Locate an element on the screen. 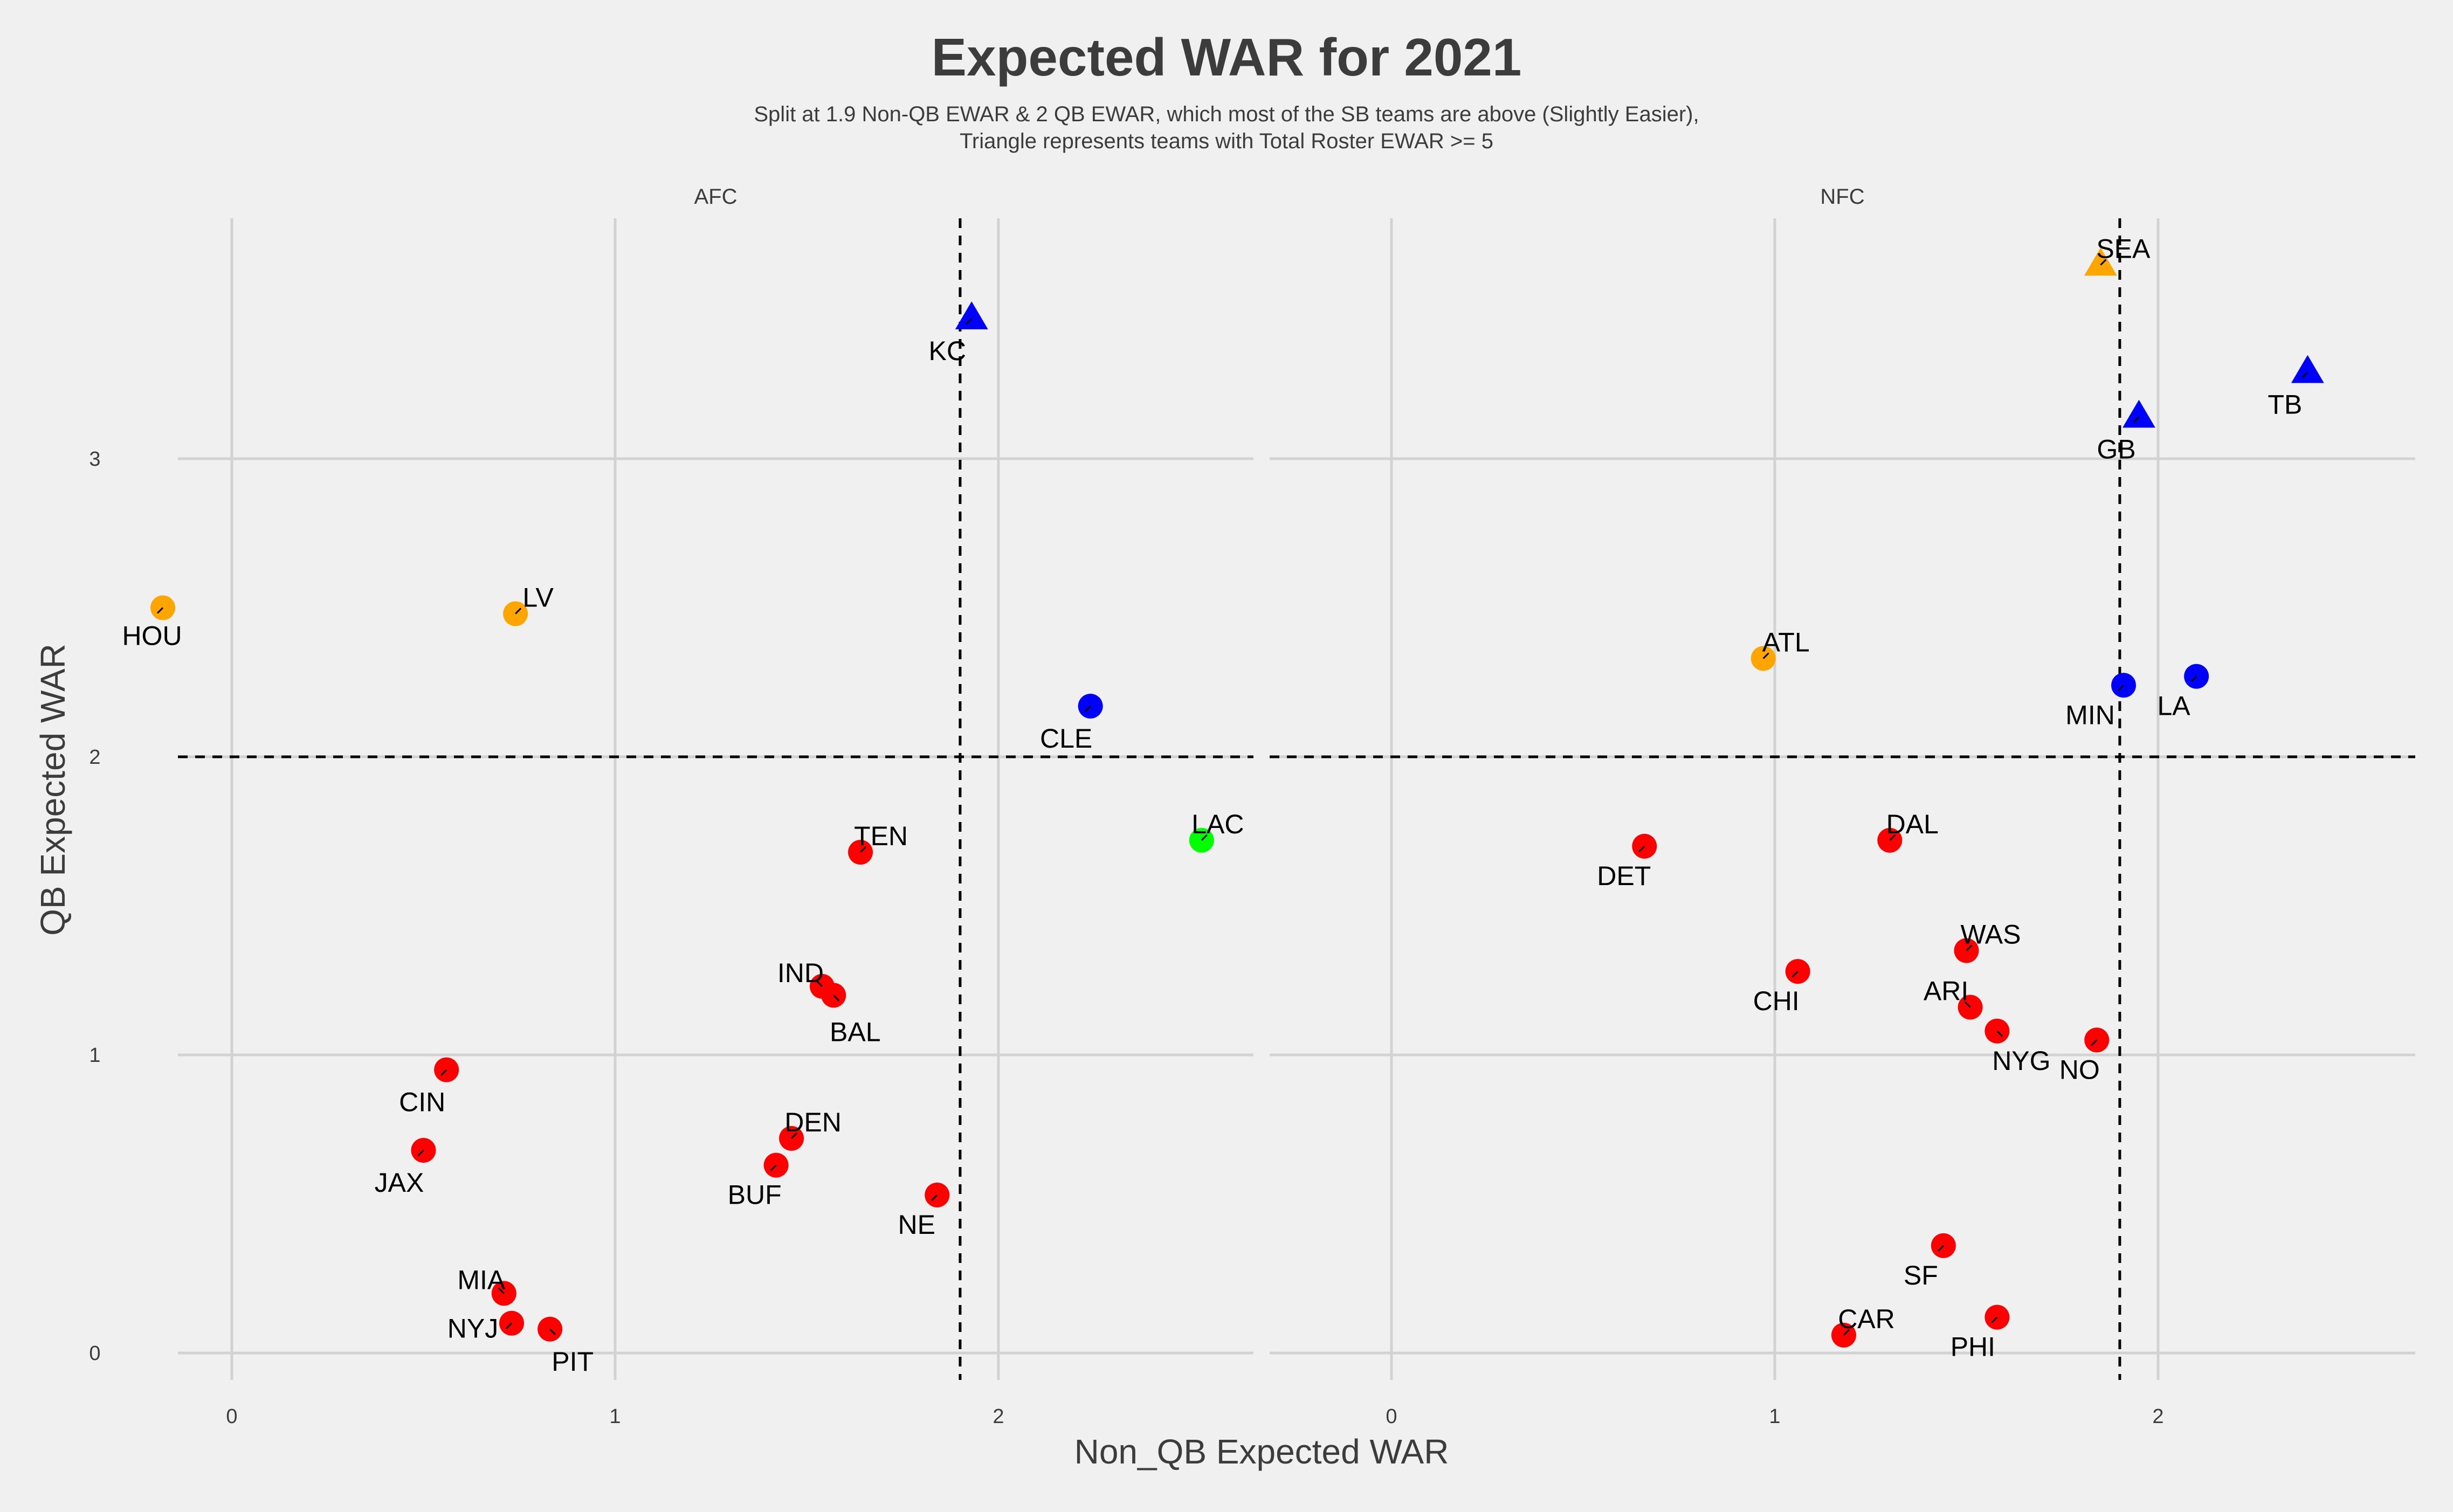 This screenshot has height=1512, width=2453. team-label: LAC is located at coordinates (1218, 824).